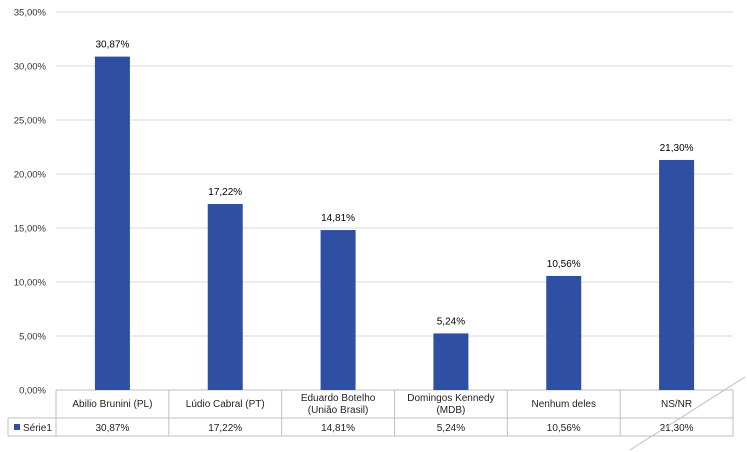 This screenshot has width=747, height=452. Describe the element at coordinates (37, 428) in the screenshot. I see `legend-series-name: Série1` at that location.